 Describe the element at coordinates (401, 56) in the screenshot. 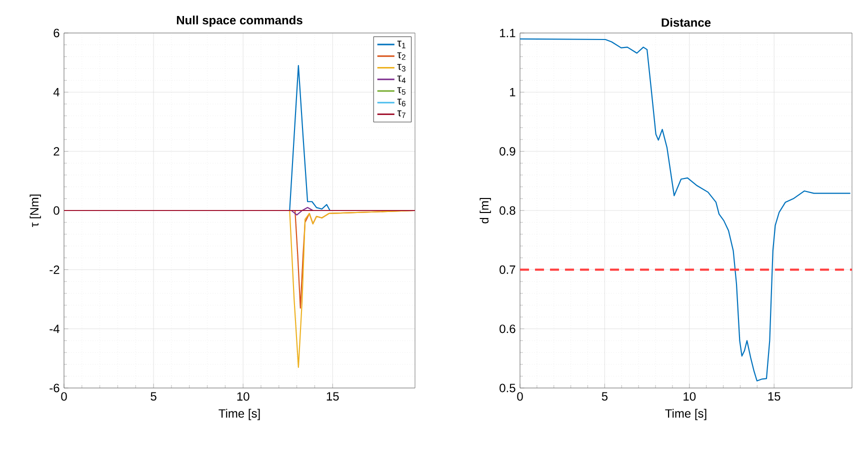

I see `legend-label: τ$_{2}$` at that location.